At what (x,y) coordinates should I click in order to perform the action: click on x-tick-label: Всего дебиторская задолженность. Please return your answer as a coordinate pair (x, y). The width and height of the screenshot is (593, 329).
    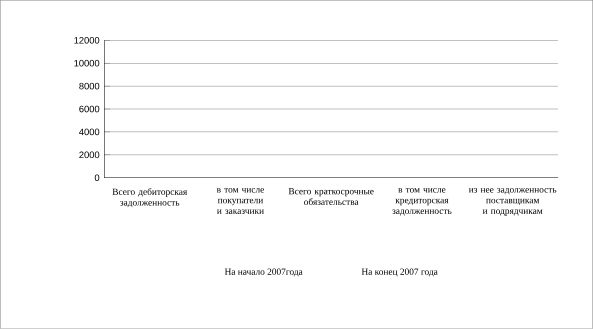
    Looking at the image, I should click on (150, 198).